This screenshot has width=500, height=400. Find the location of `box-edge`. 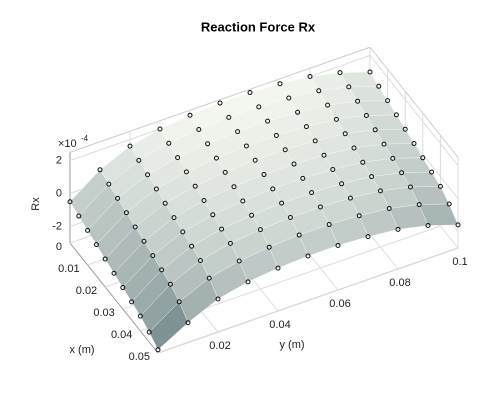

box-edge is located at coordinates (414, 102).